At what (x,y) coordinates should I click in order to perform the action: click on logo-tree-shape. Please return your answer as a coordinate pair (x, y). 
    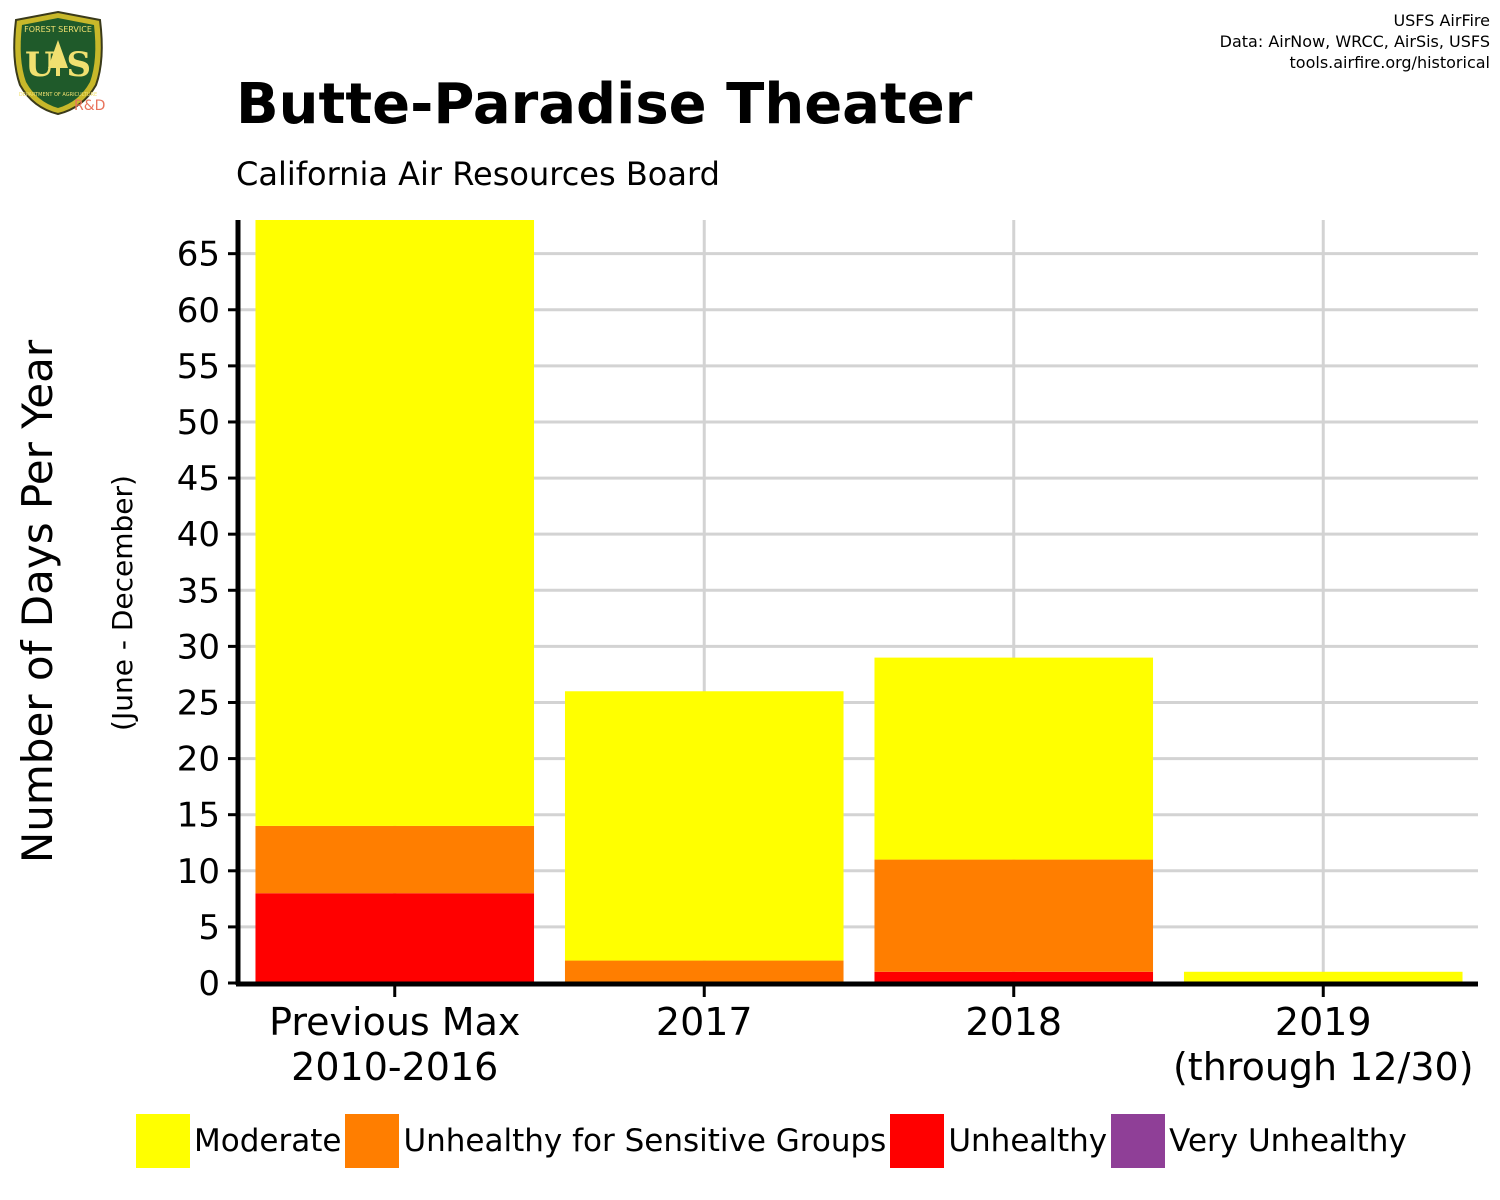
    Looking at the image, I should click on (58, 54).